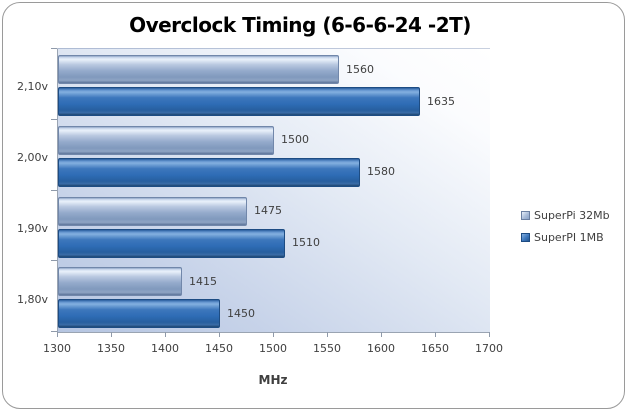 The width and height of the screenshot is (628, 412). I want to click on legend-item-superpi-1mb: SuperPI 1MB, so click(565, 237).